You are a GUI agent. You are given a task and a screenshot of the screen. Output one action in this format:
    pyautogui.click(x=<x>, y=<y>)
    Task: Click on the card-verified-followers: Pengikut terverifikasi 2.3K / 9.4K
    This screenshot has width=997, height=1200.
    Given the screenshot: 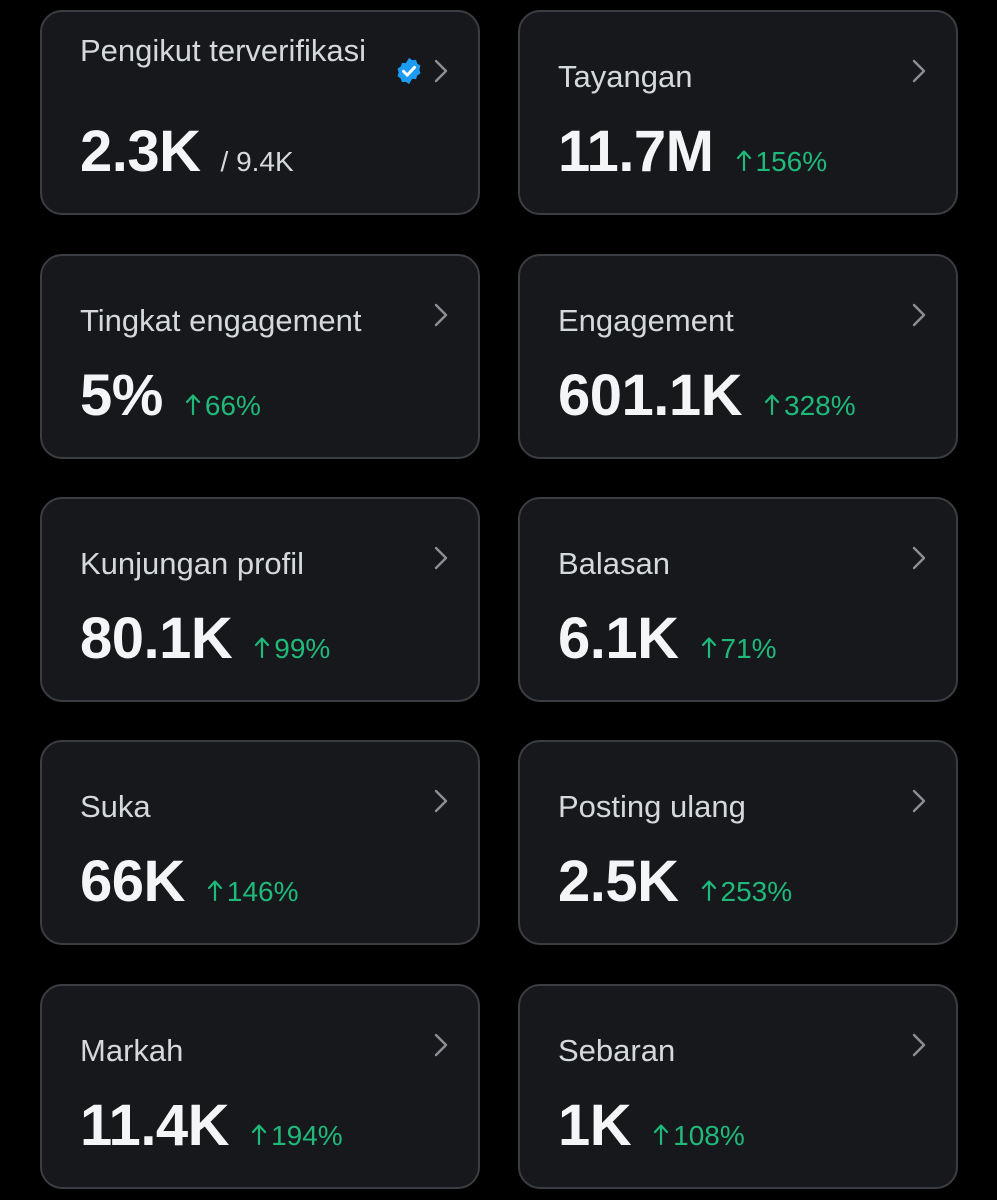 What is the action you would take?
    pyautogui.click(x=260, y=112)
    